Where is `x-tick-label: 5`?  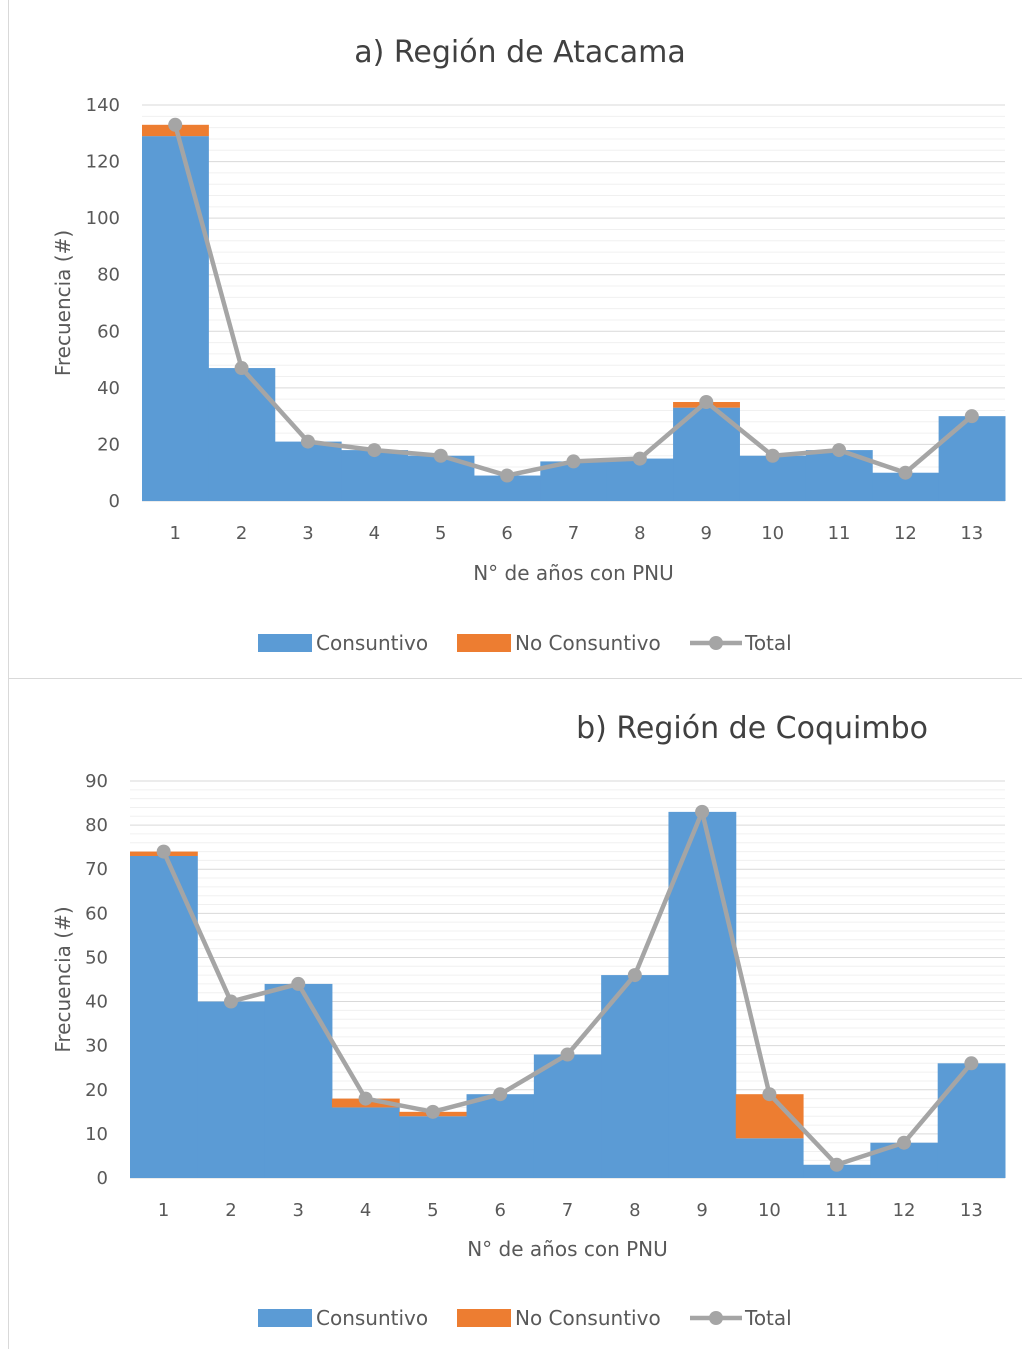
x-tick-label: 5 is located at coordinates (432, 1210).